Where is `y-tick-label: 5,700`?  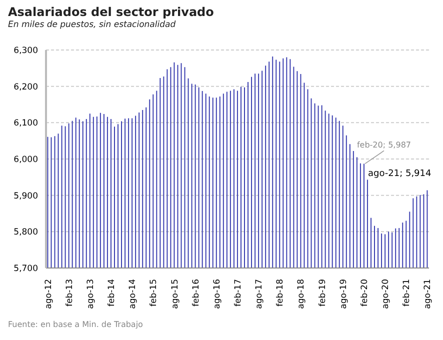 y-tick-label: 5,700 is located at coordinates (26, 269).